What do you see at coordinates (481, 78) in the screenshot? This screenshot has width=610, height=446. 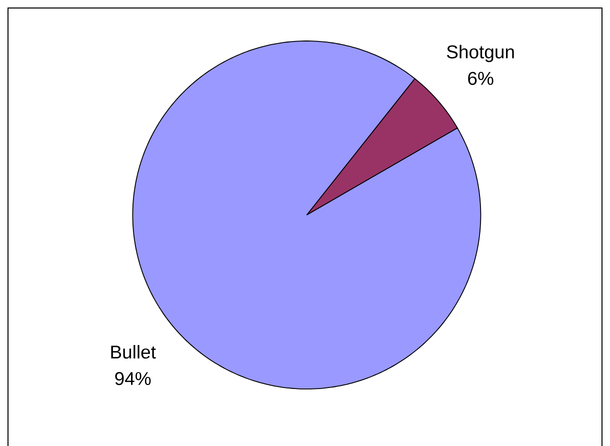 I see `data-label: 6%` at bounding box center [481, 78].